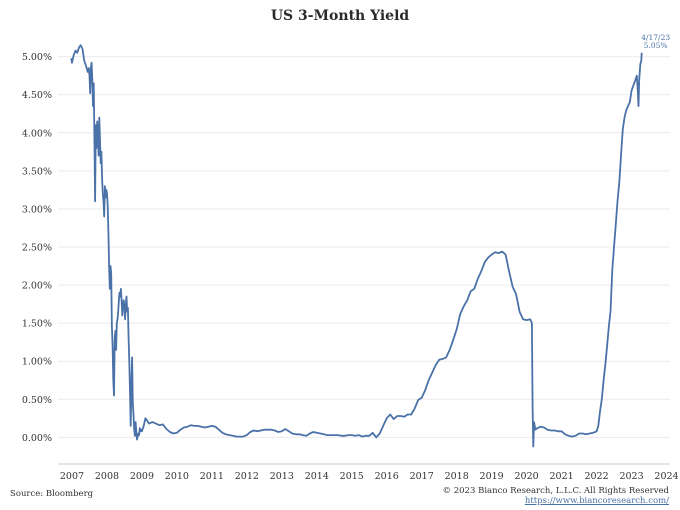 The image size is (680, 510). Describe the element at coordinates (37, 171) in the screenshot. I see `y-tick-label: 3.50%` at that location.